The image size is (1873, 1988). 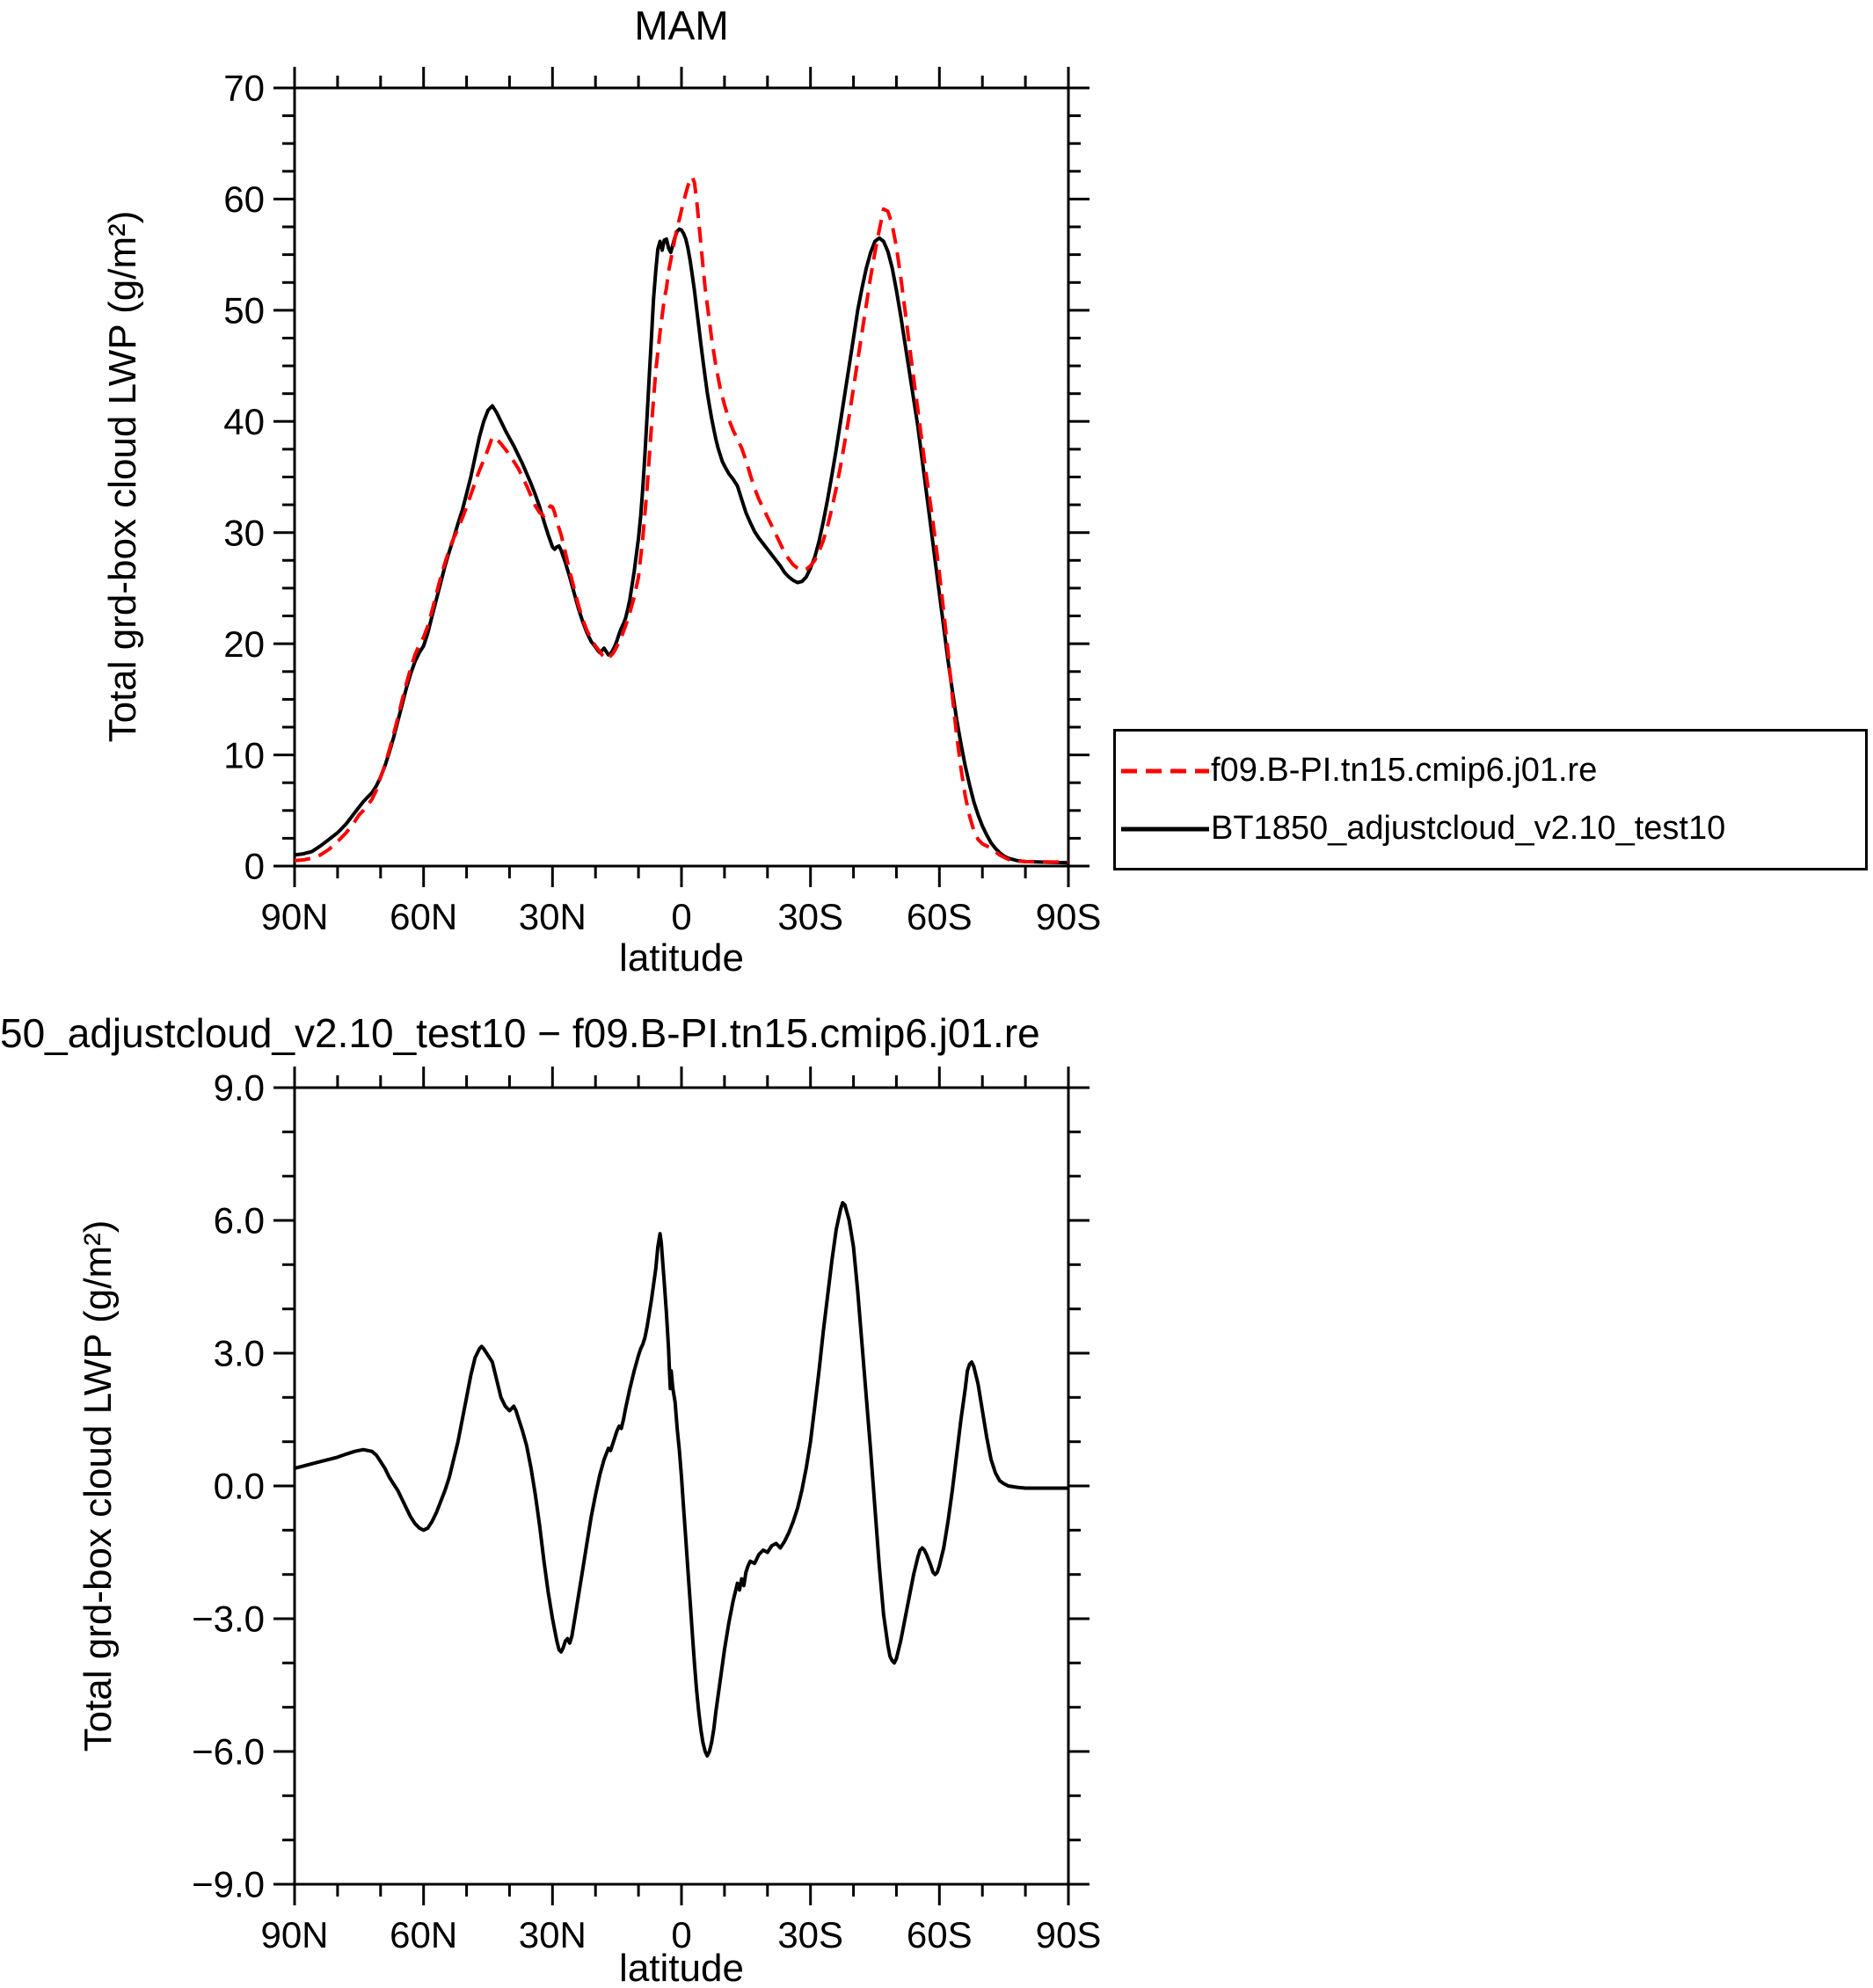 I want to click on y-tick-label: 50, so click(x=244, y=310).